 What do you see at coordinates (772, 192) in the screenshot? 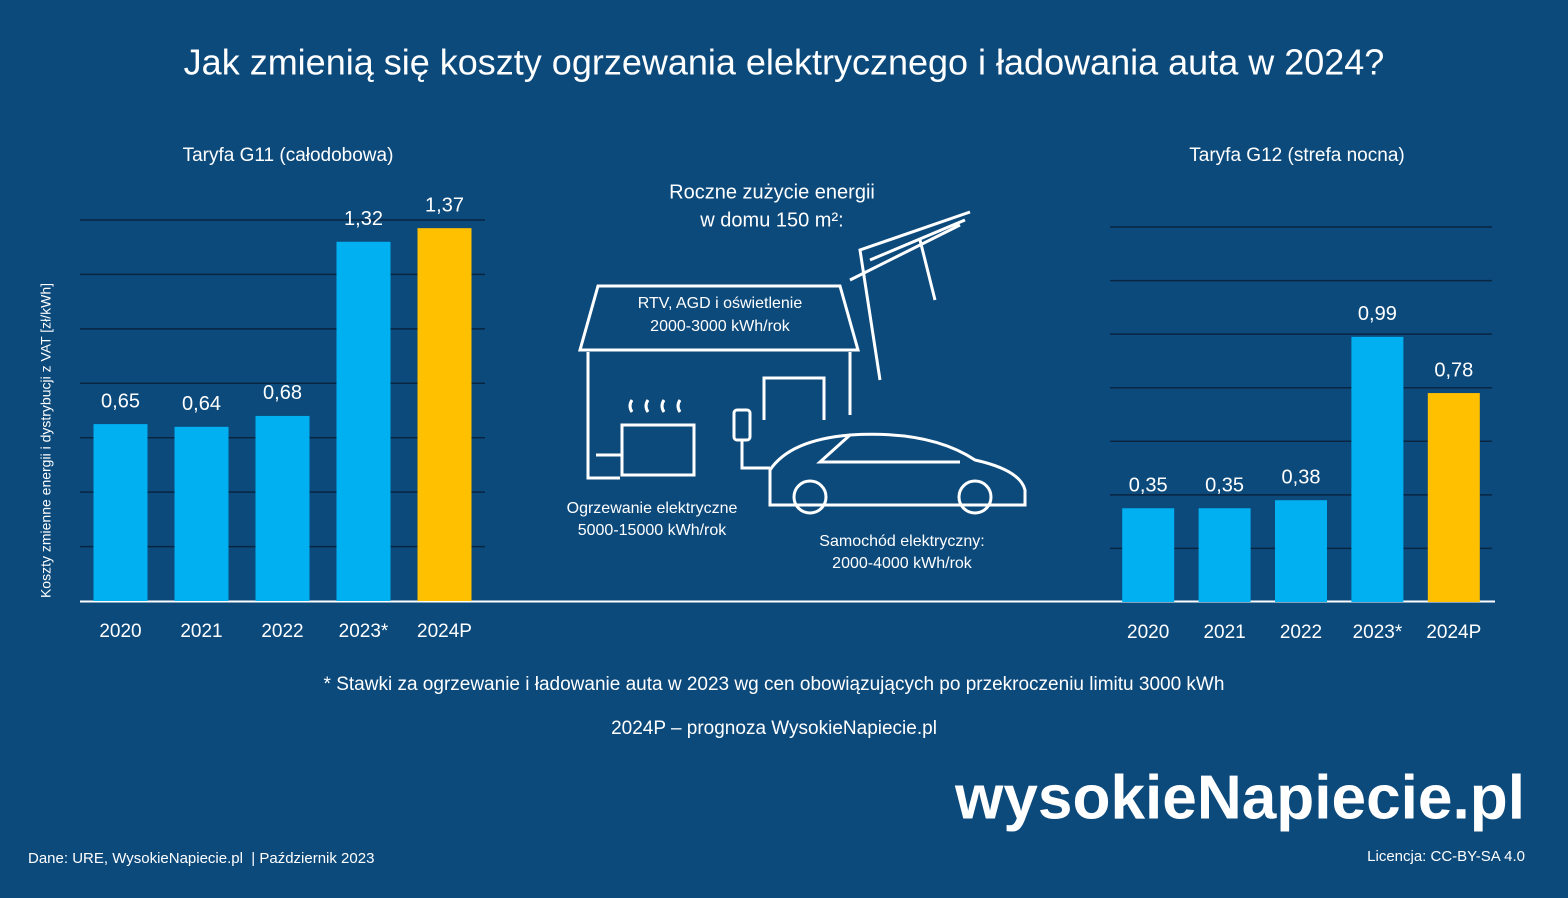
I see `illustration-heading: Roczne zużycie energii` at bounding box center [772, 192].